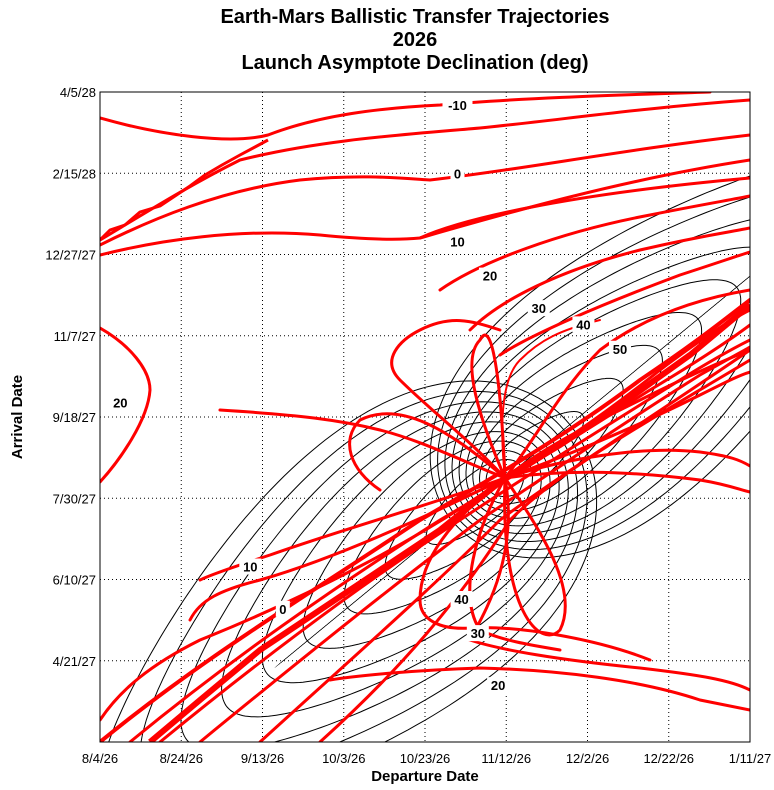 This screenshot has width=774, height=790. What do you see at coordinates (75, 336) in the screenshot?
I see `y-tick-label: 11/7/27` at bounding box center [75, 336].